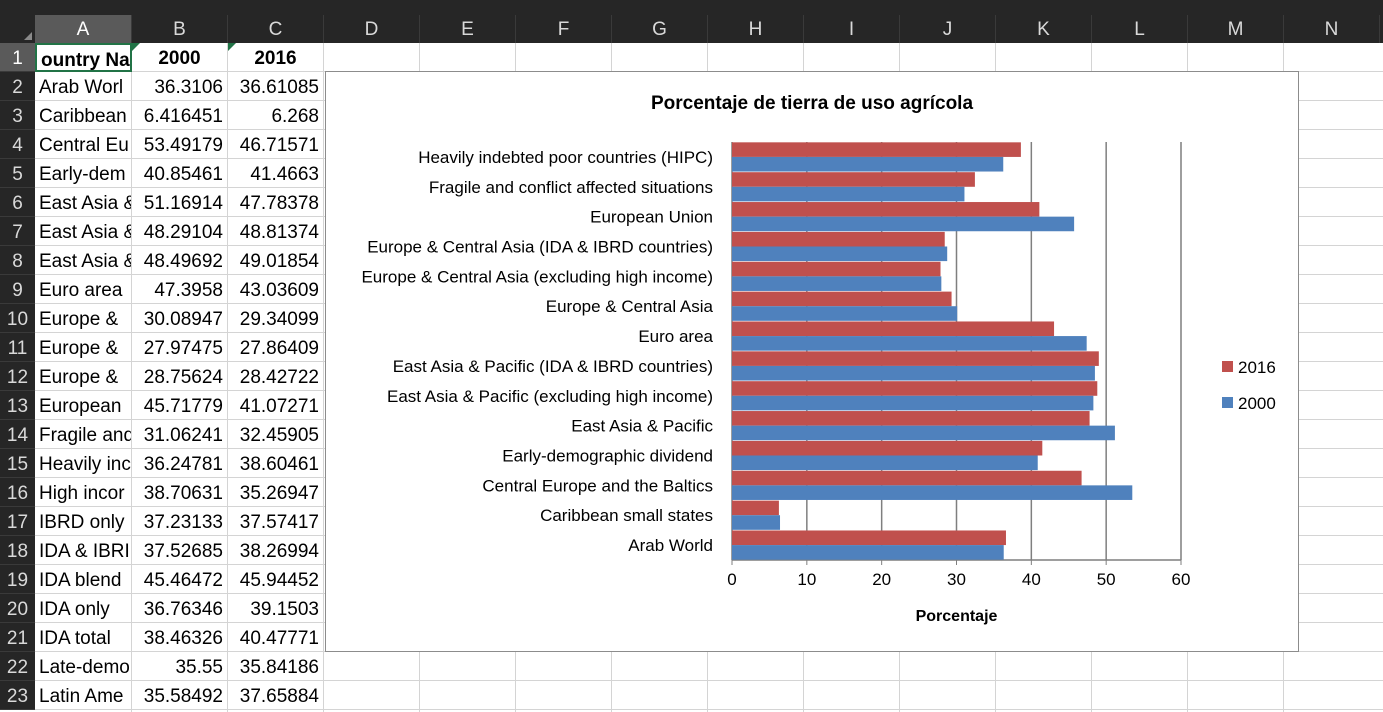 The height and width of the screenshot is (712, 1383). What do you see at coordinates (180, 115) in the screenshot?
I see `cell-value-2000: 6.416451` at bounding box center [180, 115].